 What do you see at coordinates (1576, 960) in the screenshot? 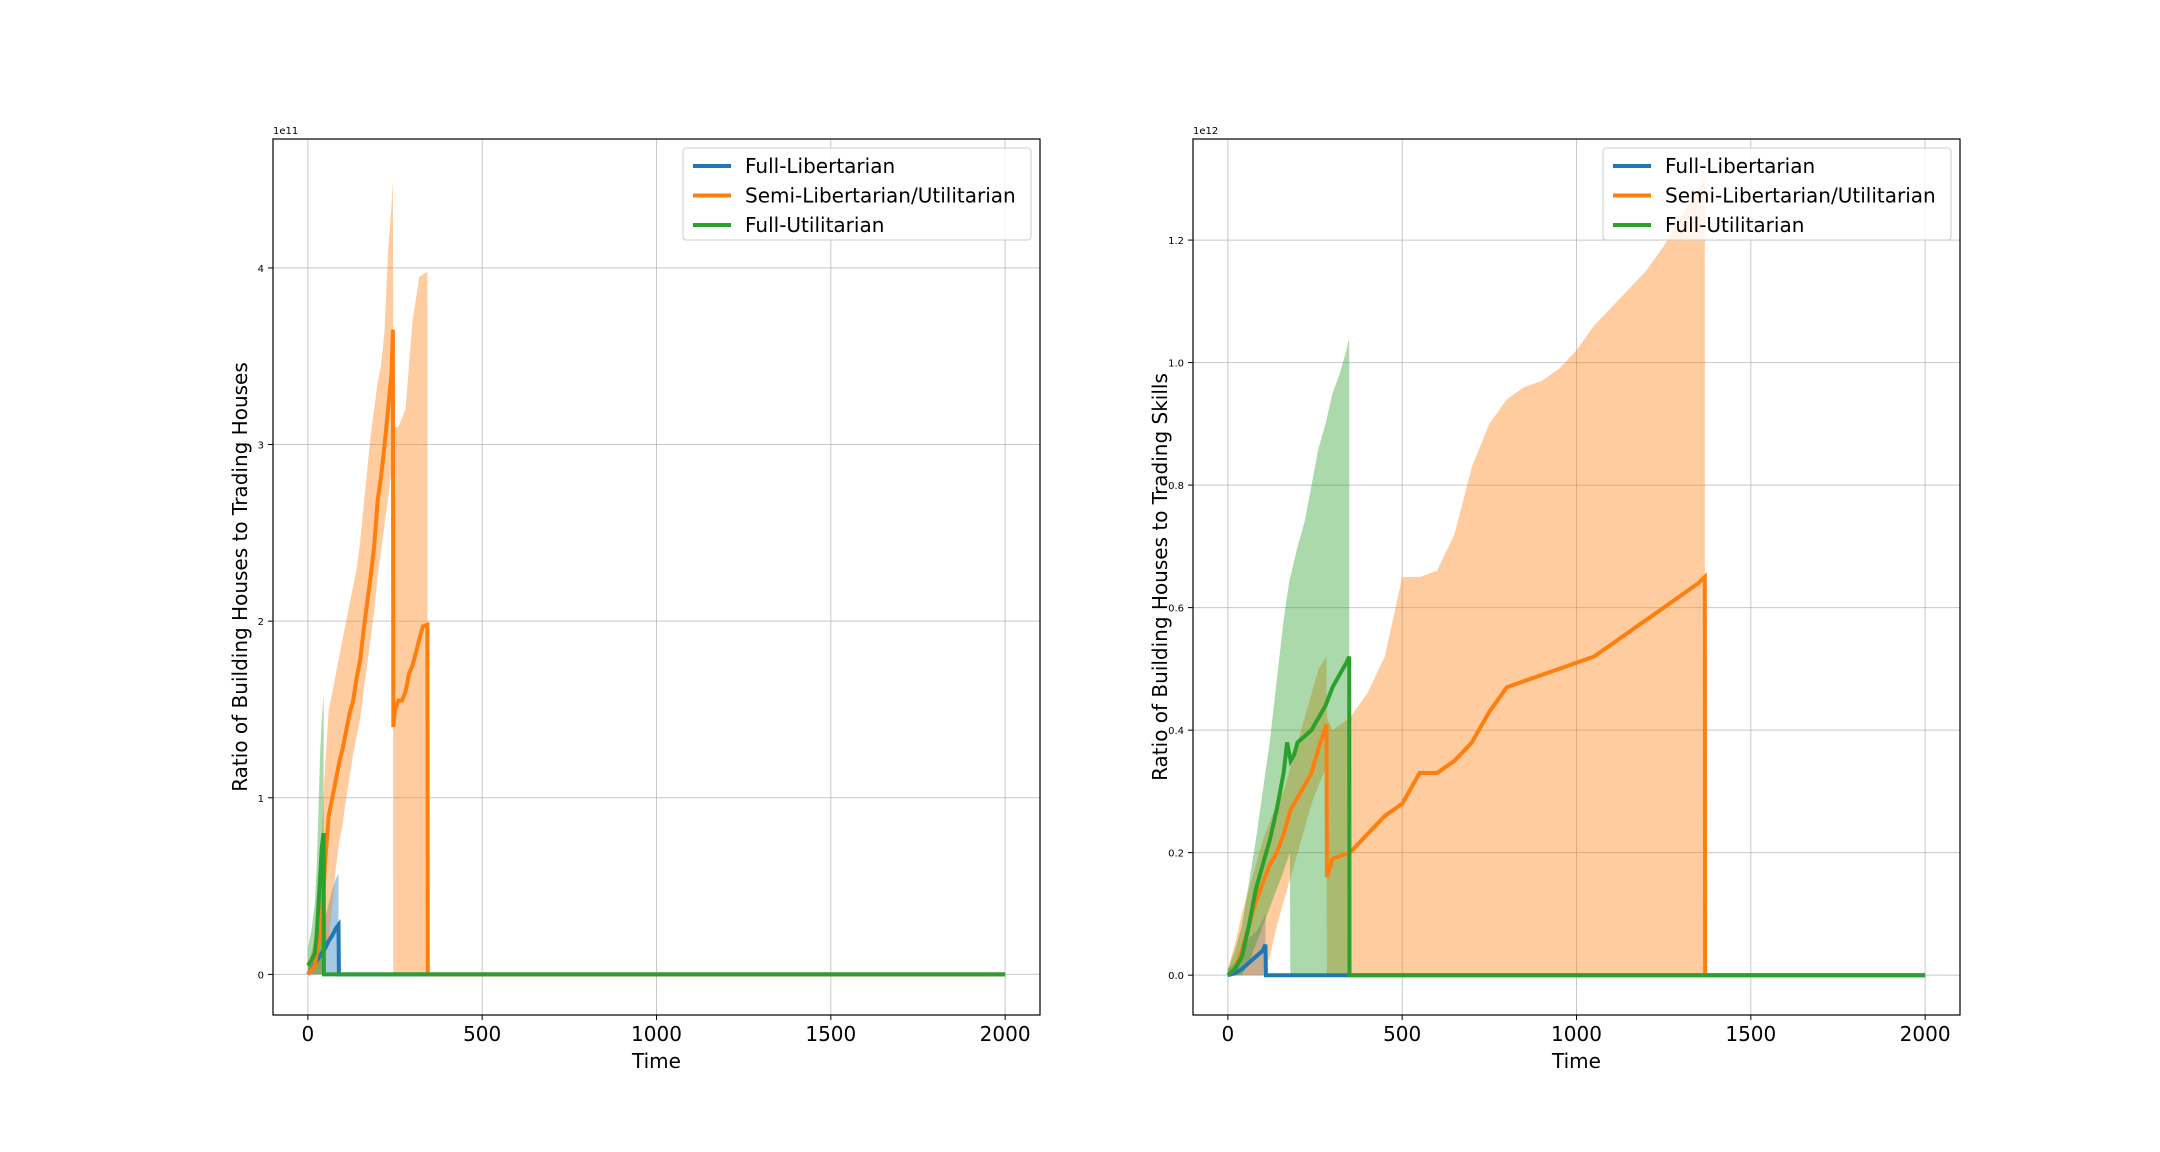
I see `series-line-full-libertarian` at bounding box center [1576, 960].